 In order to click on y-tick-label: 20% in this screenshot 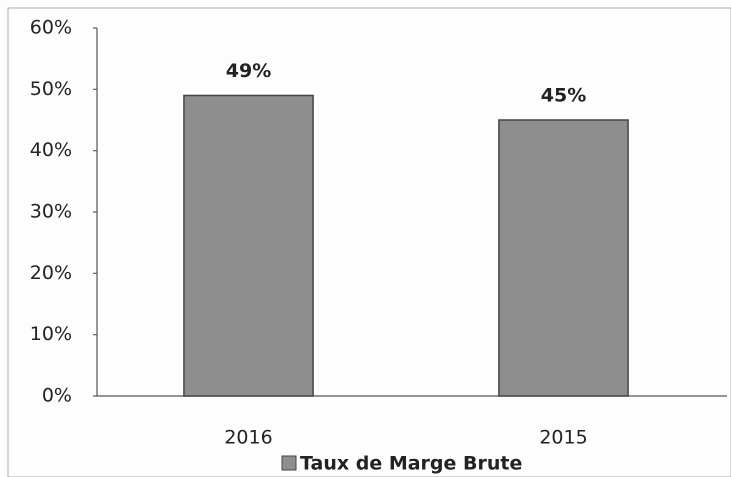, I will do `click(51, 273)`.